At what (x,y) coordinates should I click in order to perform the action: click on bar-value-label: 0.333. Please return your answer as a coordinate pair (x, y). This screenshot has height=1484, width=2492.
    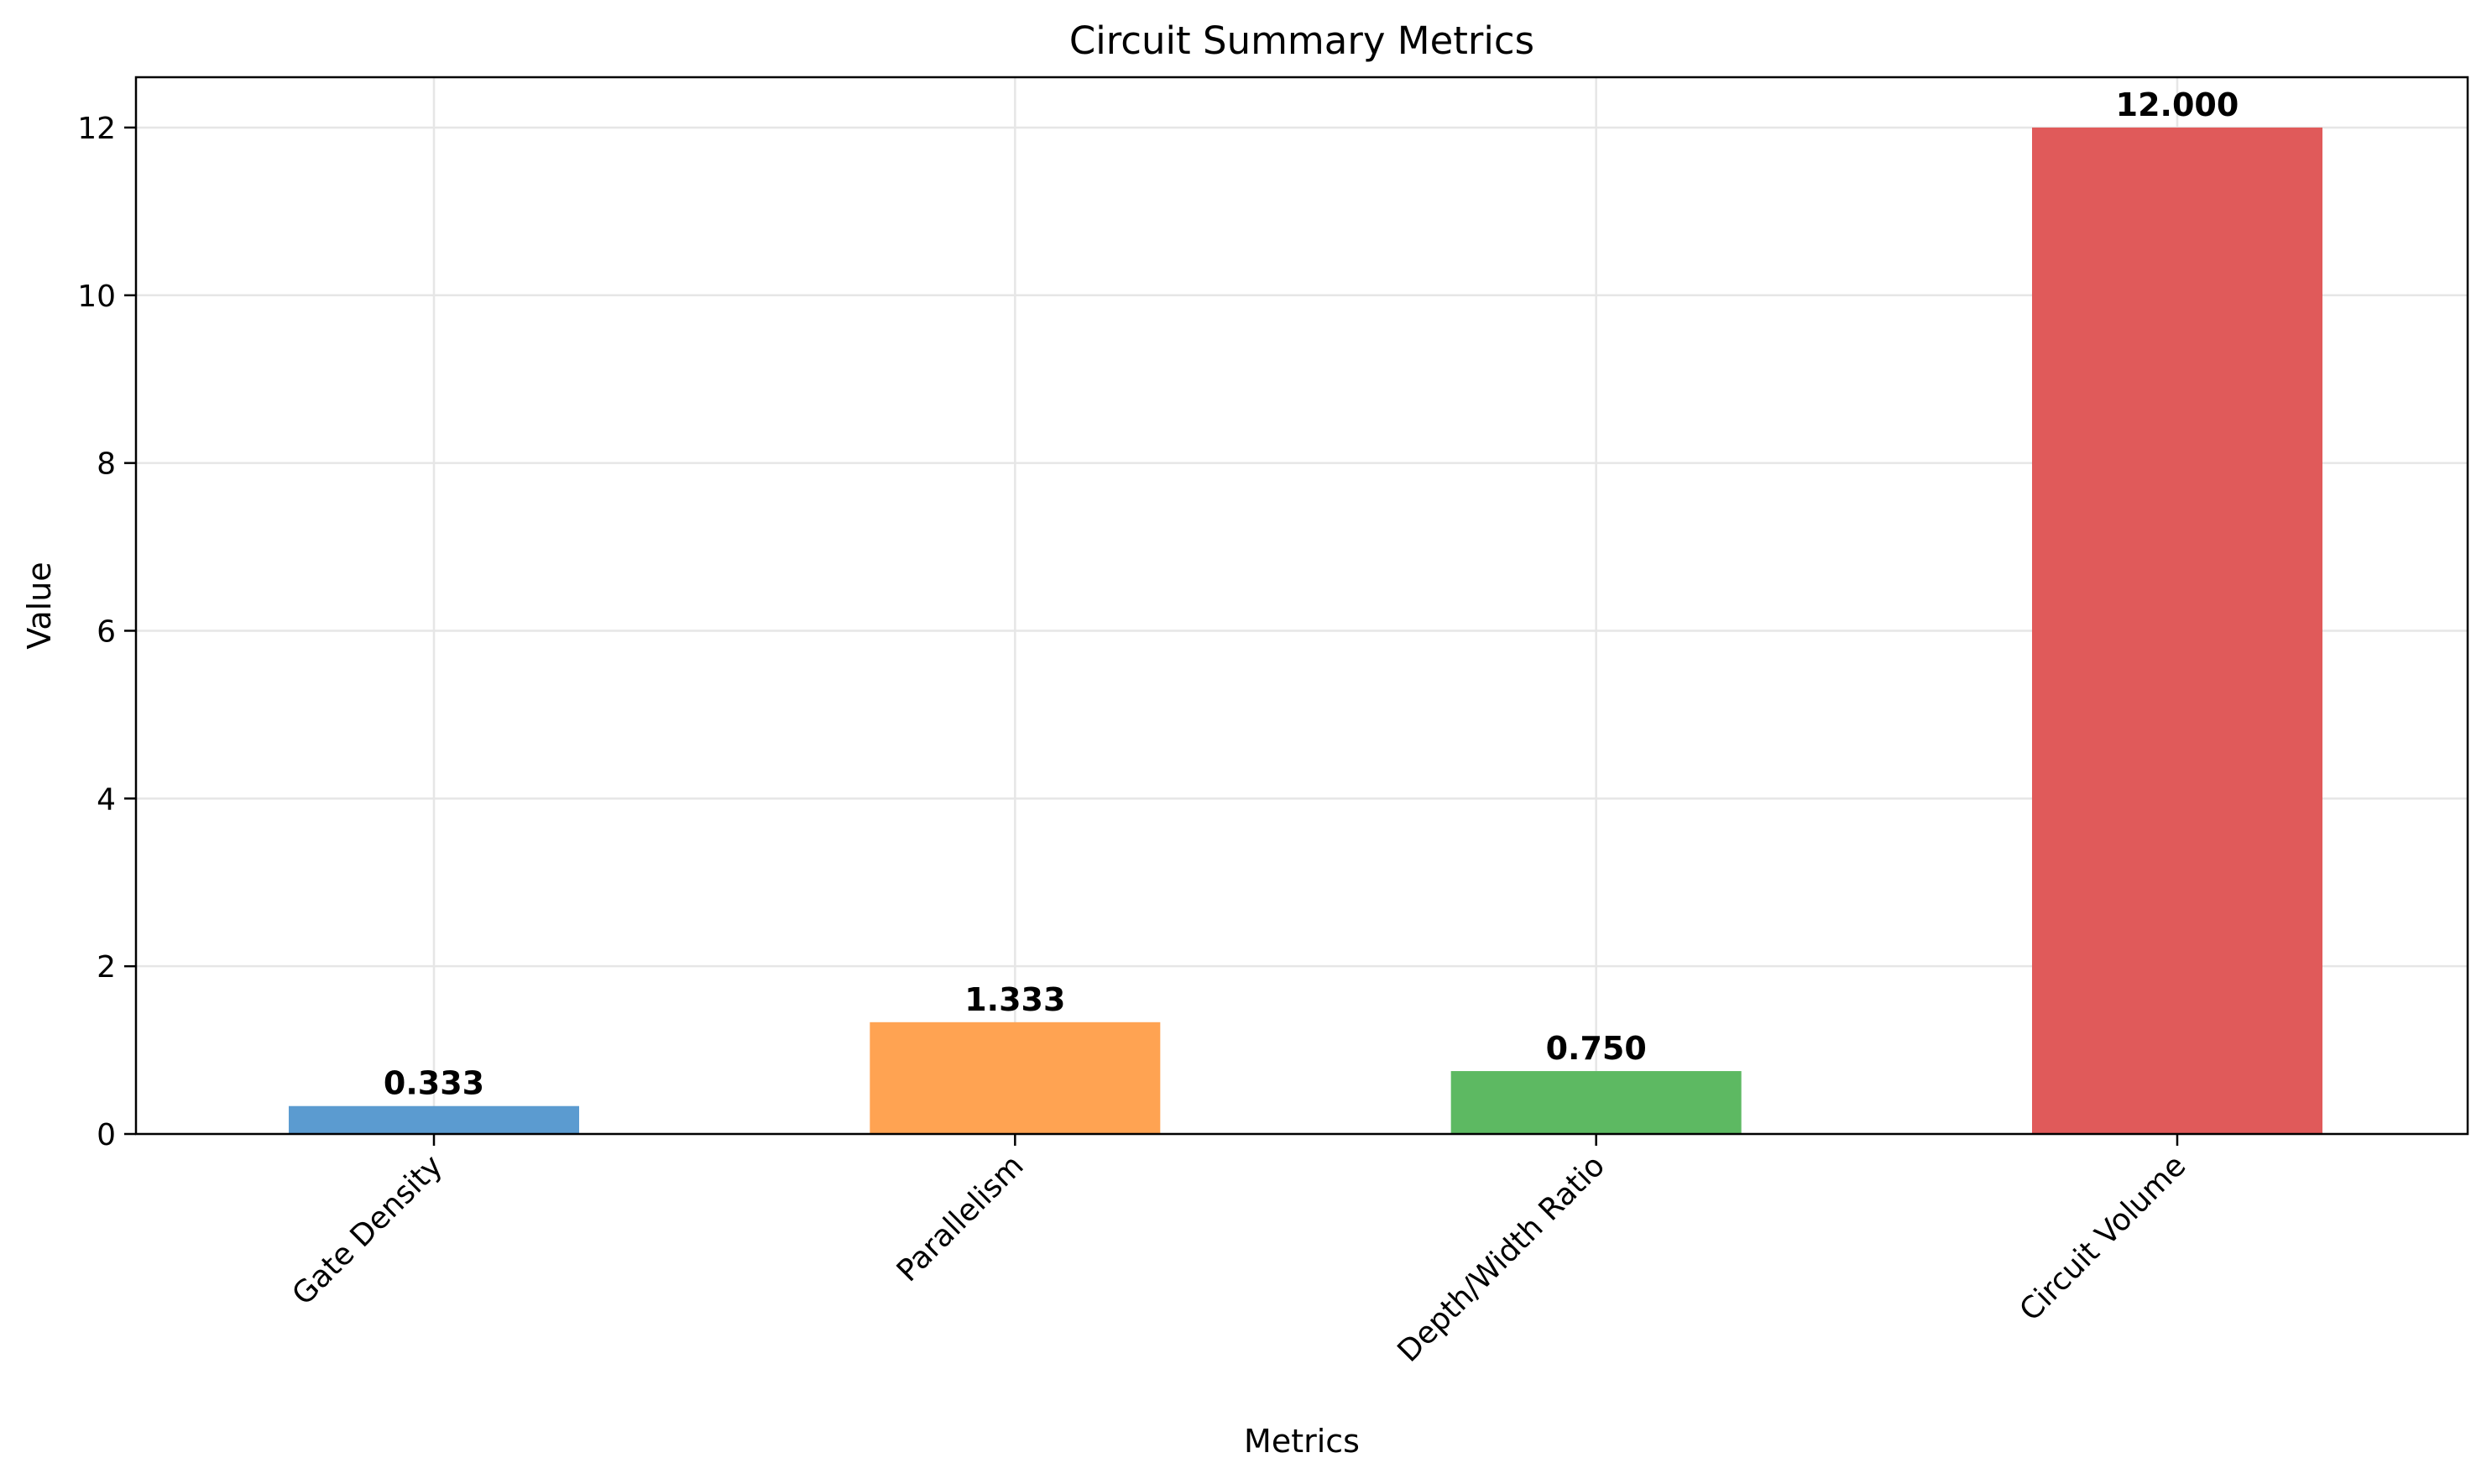
    Looking at the image, I should click on (434, 1083).